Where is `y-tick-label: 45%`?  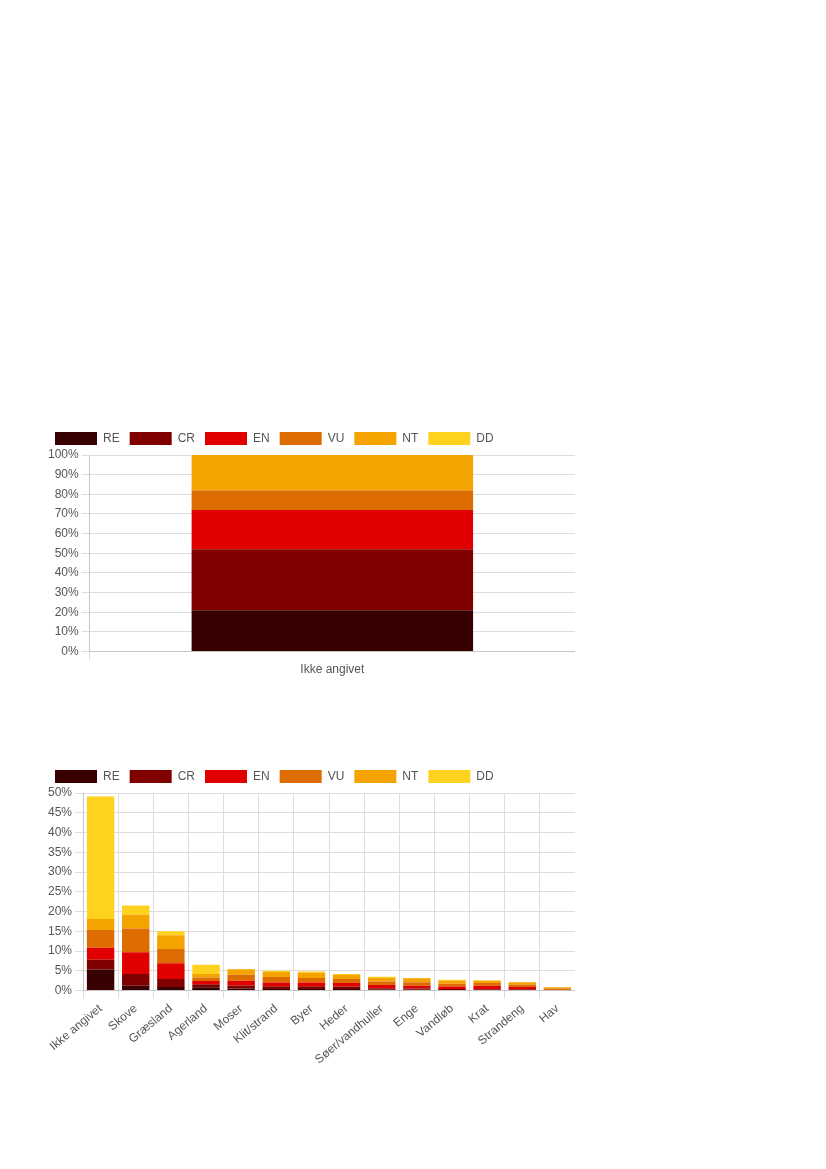 y-tick-label: 45% is located at coordinates (60, 812).